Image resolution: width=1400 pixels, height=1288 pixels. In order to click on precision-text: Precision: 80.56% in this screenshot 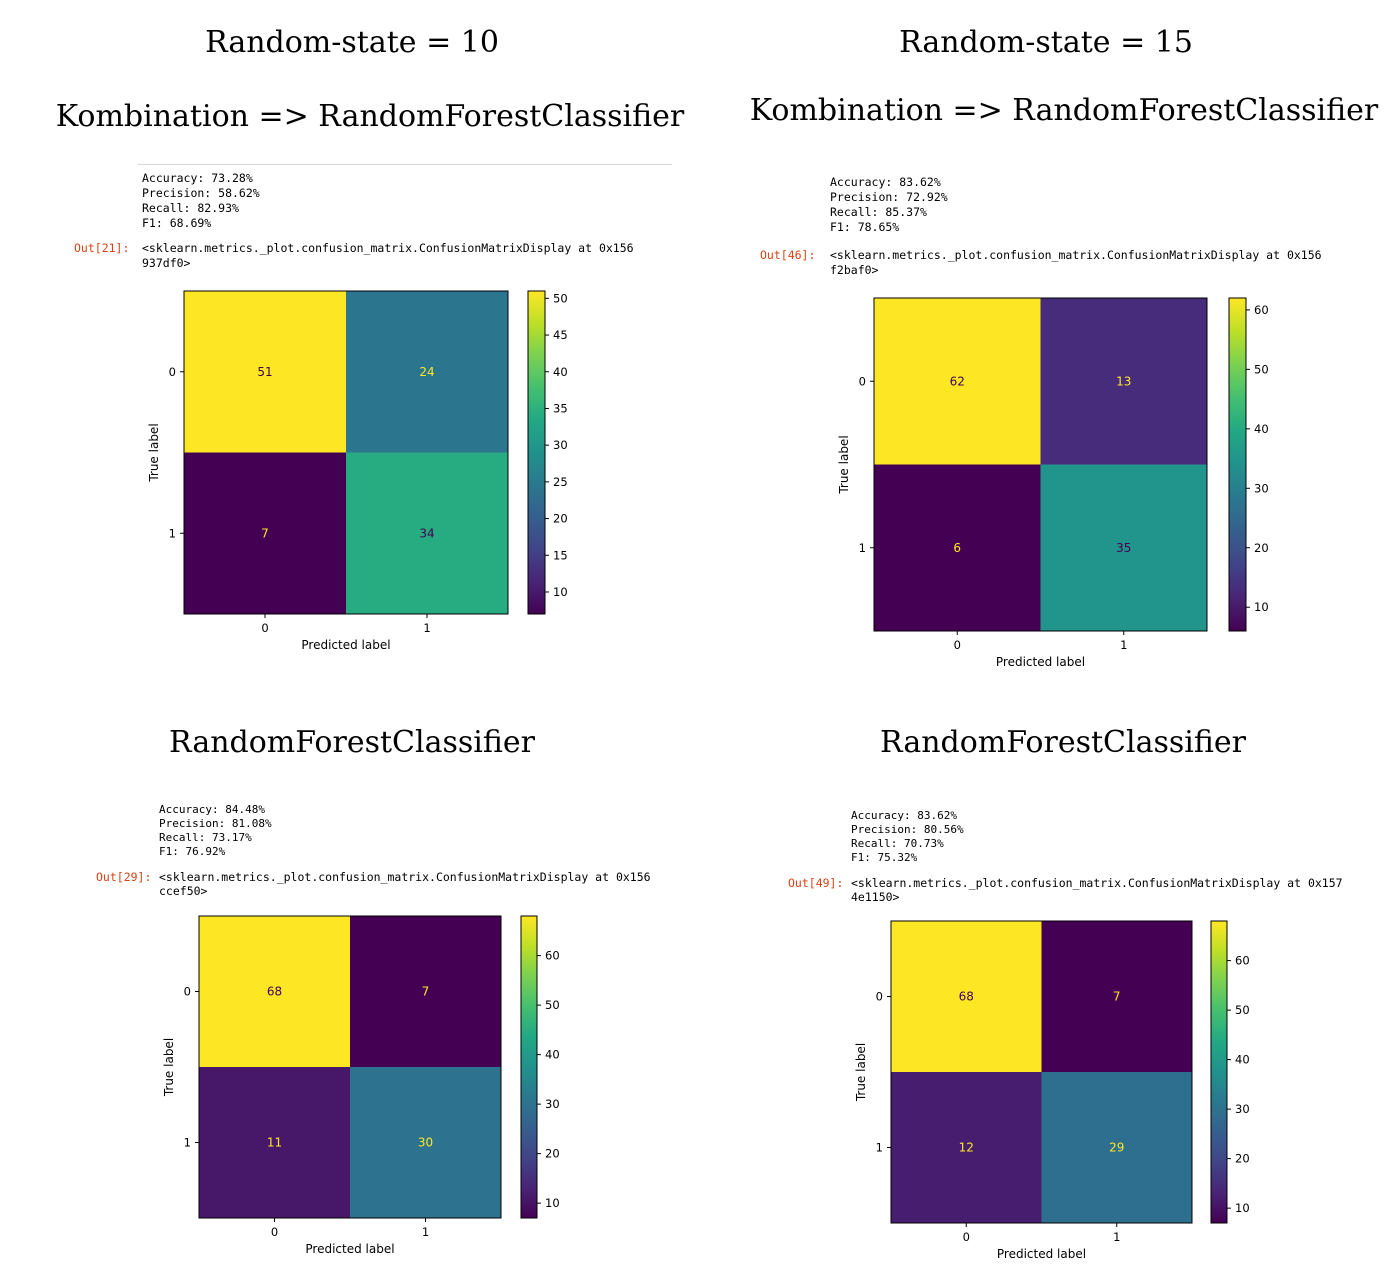, I will do `click(907, 829)`.